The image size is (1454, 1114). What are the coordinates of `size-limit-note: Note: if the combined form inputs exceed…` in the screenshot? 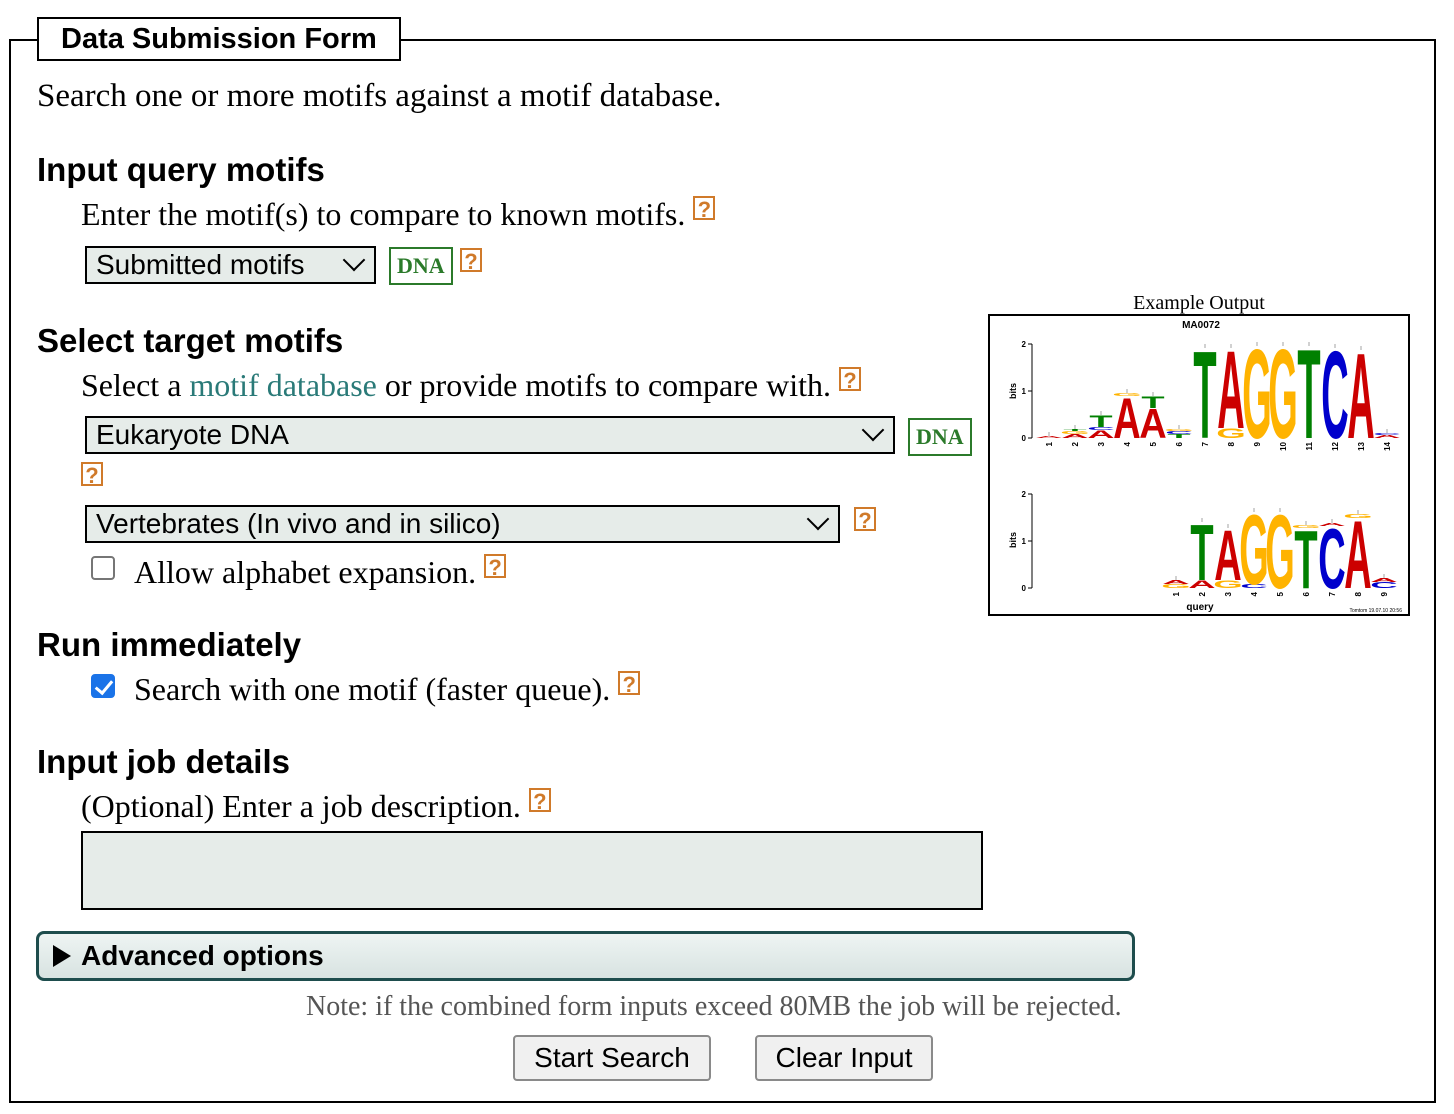 It's located at (714, 1006).